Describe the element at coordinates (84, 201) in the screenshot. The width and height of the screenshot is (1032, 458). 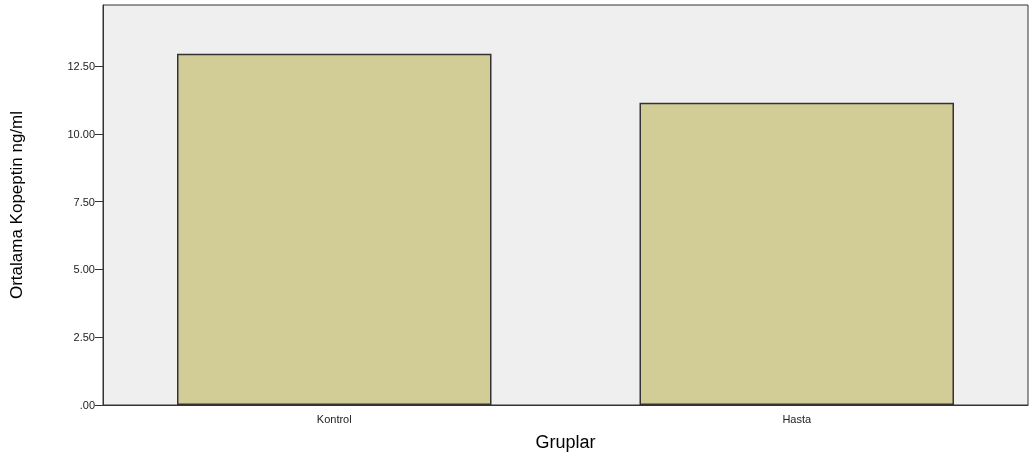
I see `y-tick-label: 7.50` at that location.